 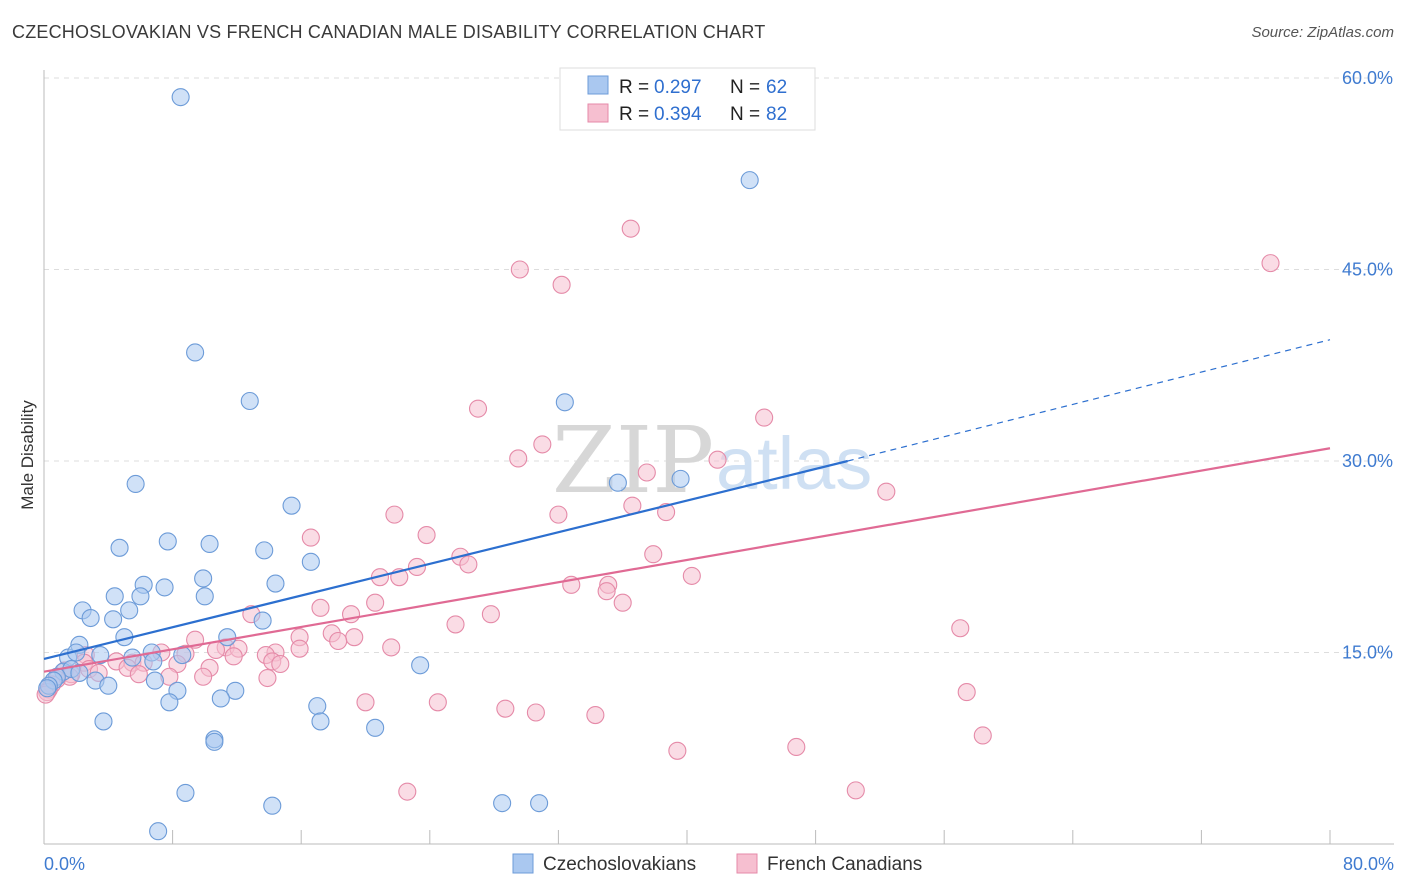 I want to click on y-tick-labels: 15.0% 30.0% 45.0% 60.0%, so click(x=1367, y=365).